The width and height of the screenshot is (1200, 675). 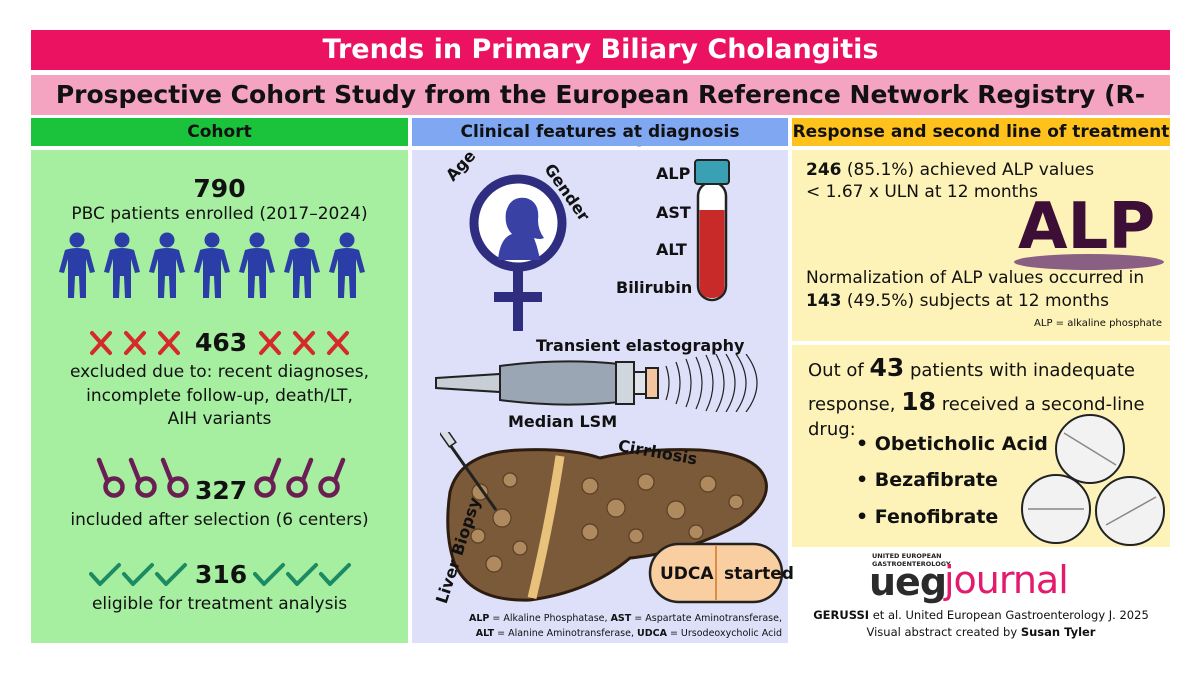 What do you see at coordinates (219, 132) in the screenshot?
I see `cohort-header: Cohort` at bounding box center [219, 132].